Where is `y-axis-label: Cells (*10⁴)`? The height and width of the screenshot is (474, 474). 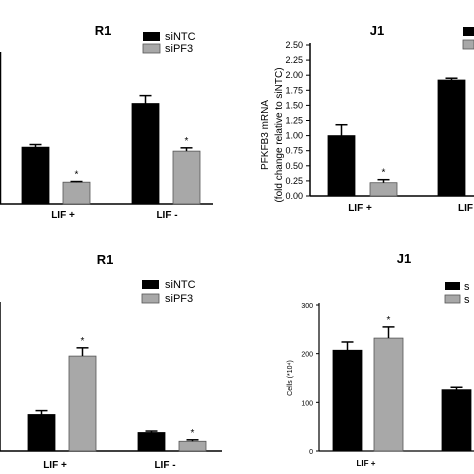
y-axis-label: Cells (*10⁴) is located at coordinates (290, 378).